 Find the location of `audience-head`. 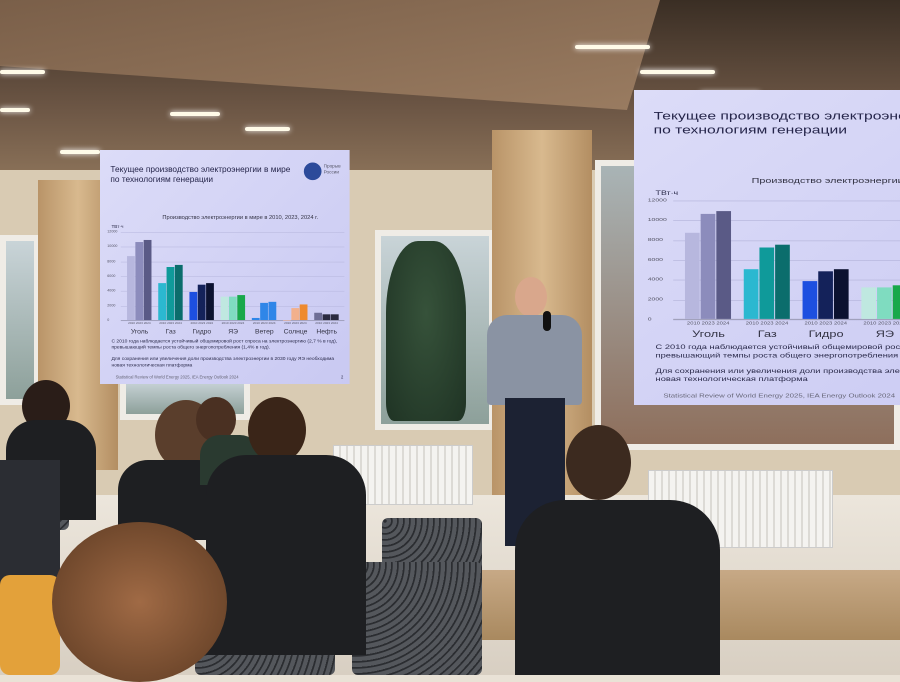

audience-head is located at coordinates (277, 430).